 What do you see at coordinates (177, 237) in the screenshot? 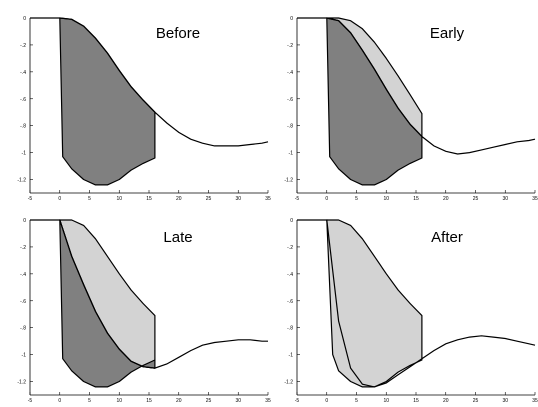
I see `panel-title: Late` at bounding box center [177, 237].